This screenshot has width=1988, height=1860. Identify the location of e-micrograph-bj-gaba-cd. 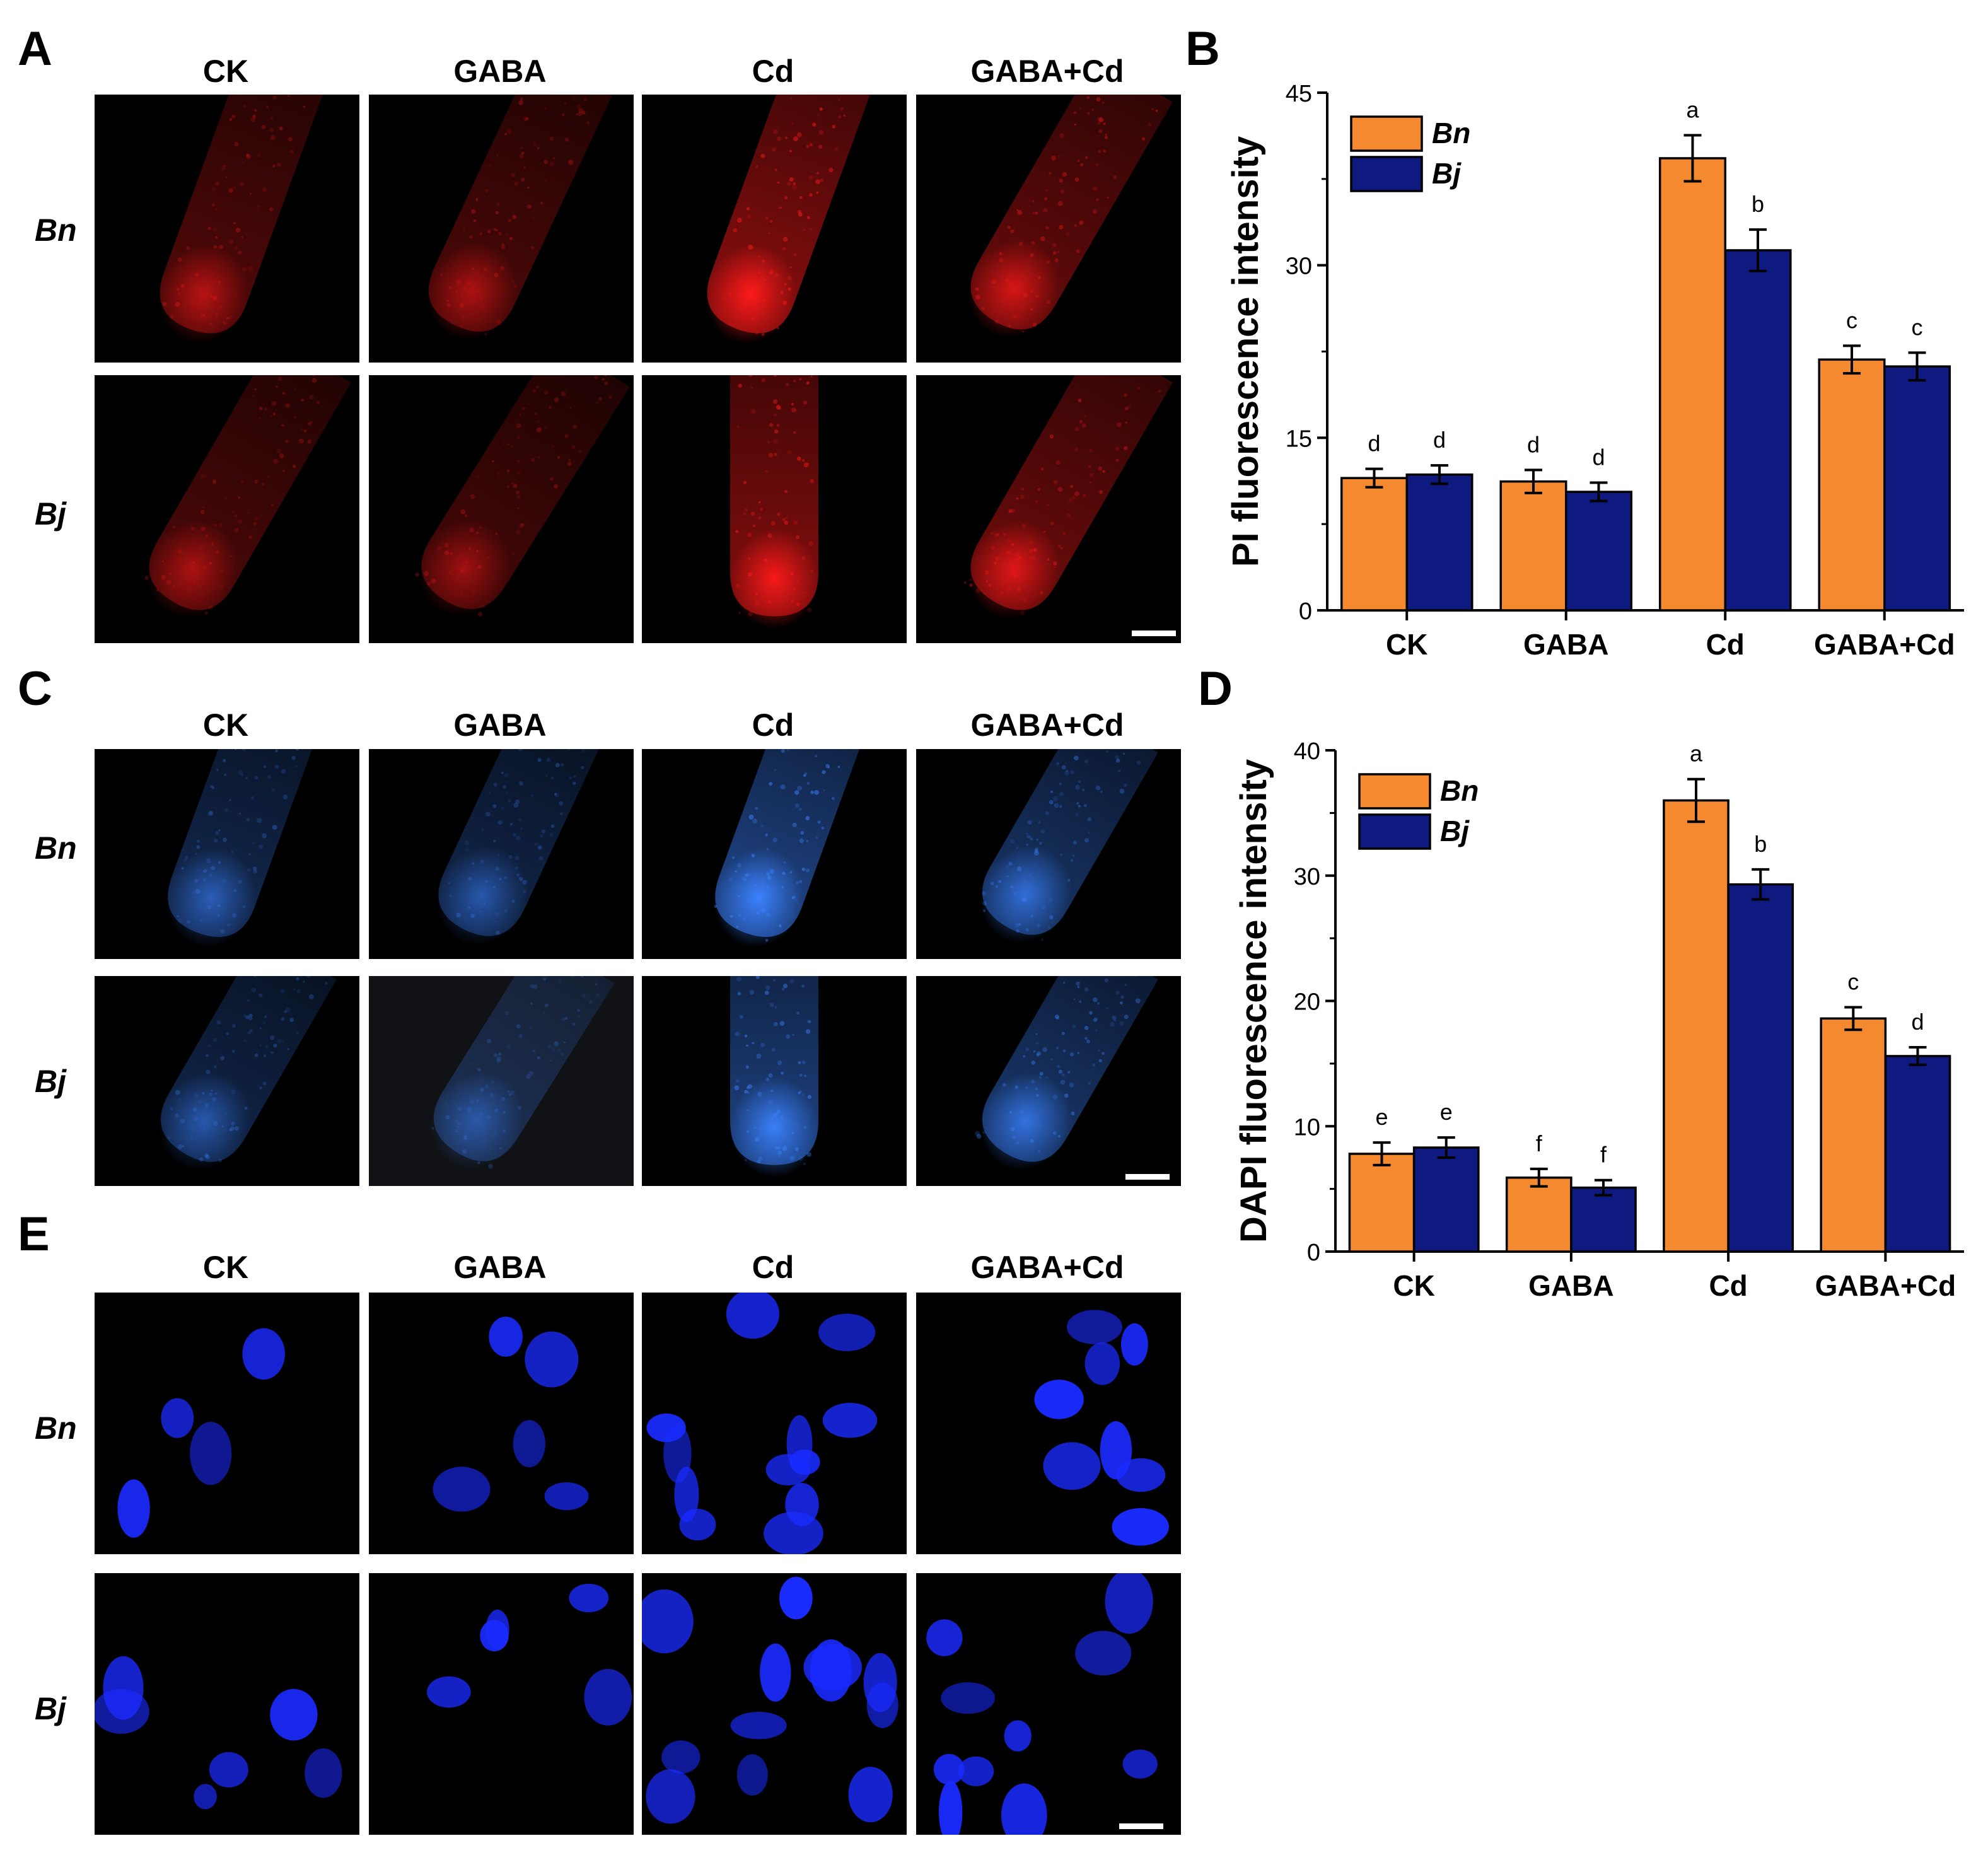
(1049, 1704).